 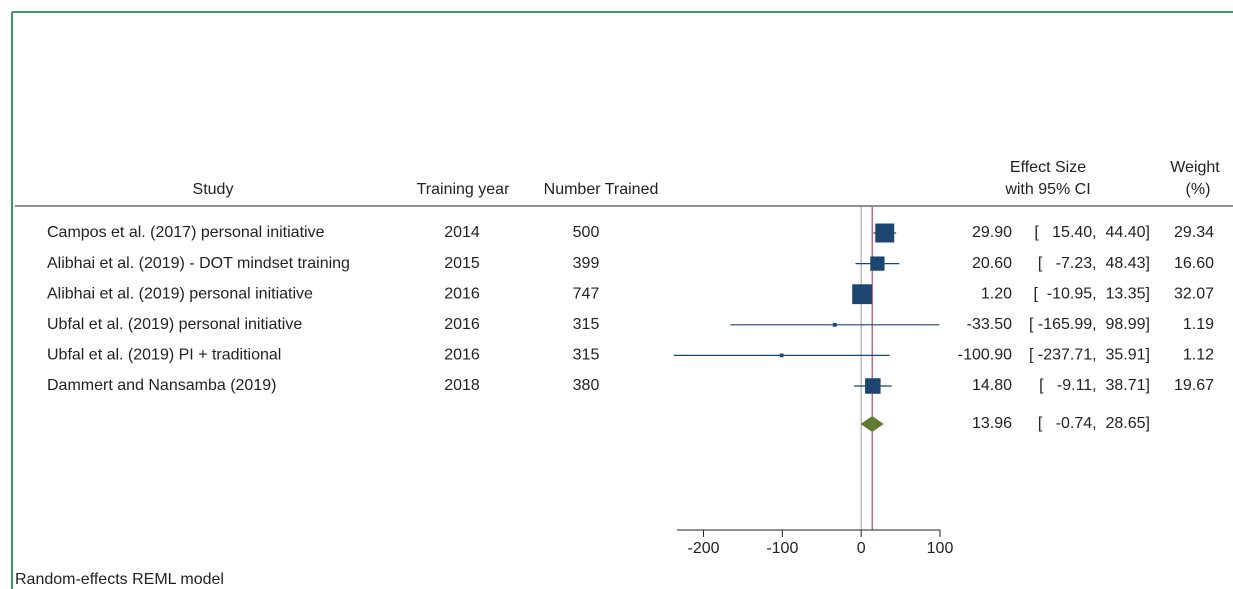 I want to click on header-weight: Weight, so click(x=1195, y=167).